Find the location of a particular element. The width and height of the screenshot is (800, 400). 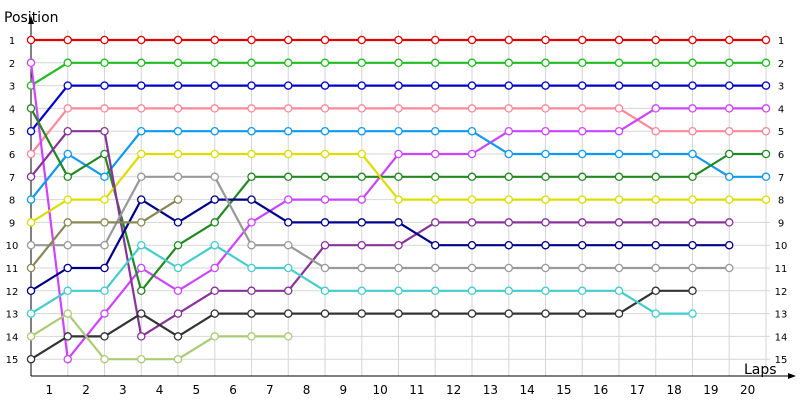

y-tick-label-right: 4 is located at coordinates (781, 109).